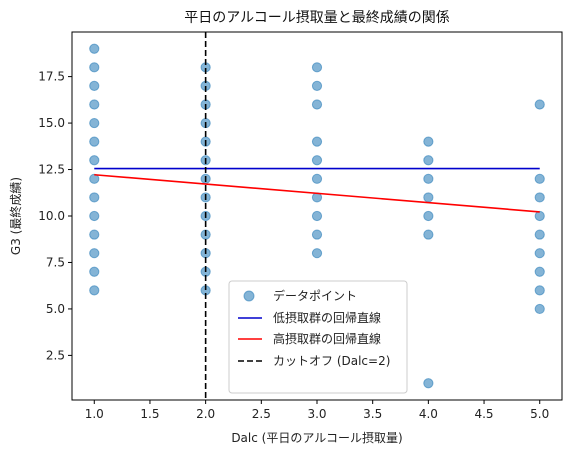  Describe the element at coordinates (51, 216) in the screenshot. I see `y-tick-label: 10.0` at that location.